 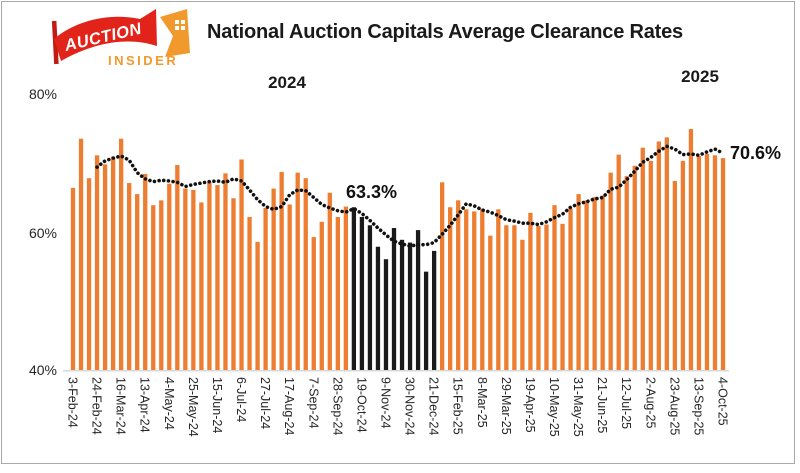 What do you see at coordinates (372, 192) in the screenshot?
I see `annotation-oct-2024: 63.3%` at bounding box center [372, 192].